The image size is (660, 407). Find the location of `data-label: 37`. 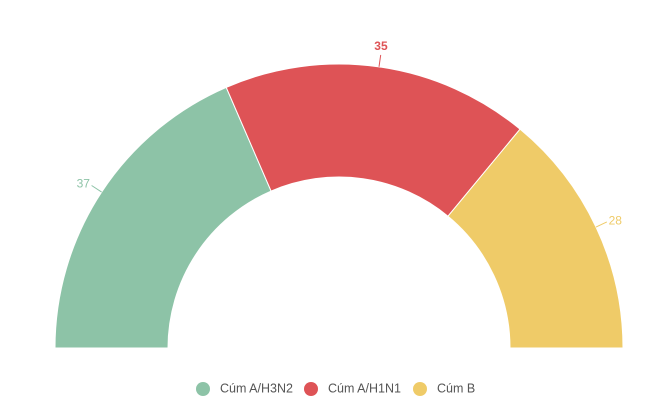

data-label: 37 is located at coordinates (84, 184).